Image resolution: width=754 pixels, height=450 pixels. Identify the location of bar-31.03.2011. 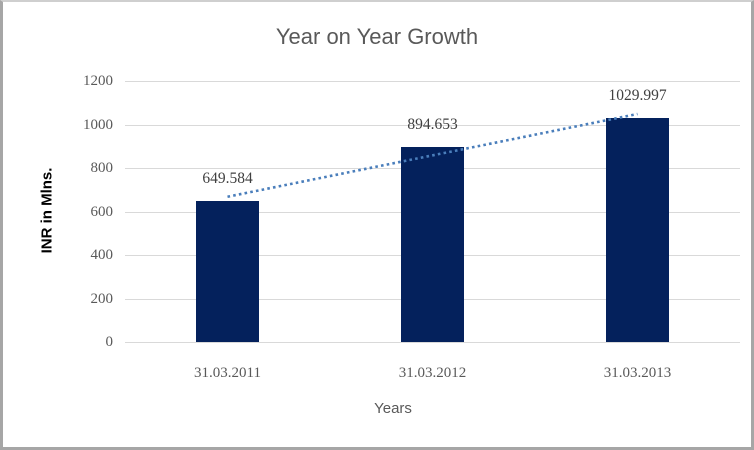
(227, 271).